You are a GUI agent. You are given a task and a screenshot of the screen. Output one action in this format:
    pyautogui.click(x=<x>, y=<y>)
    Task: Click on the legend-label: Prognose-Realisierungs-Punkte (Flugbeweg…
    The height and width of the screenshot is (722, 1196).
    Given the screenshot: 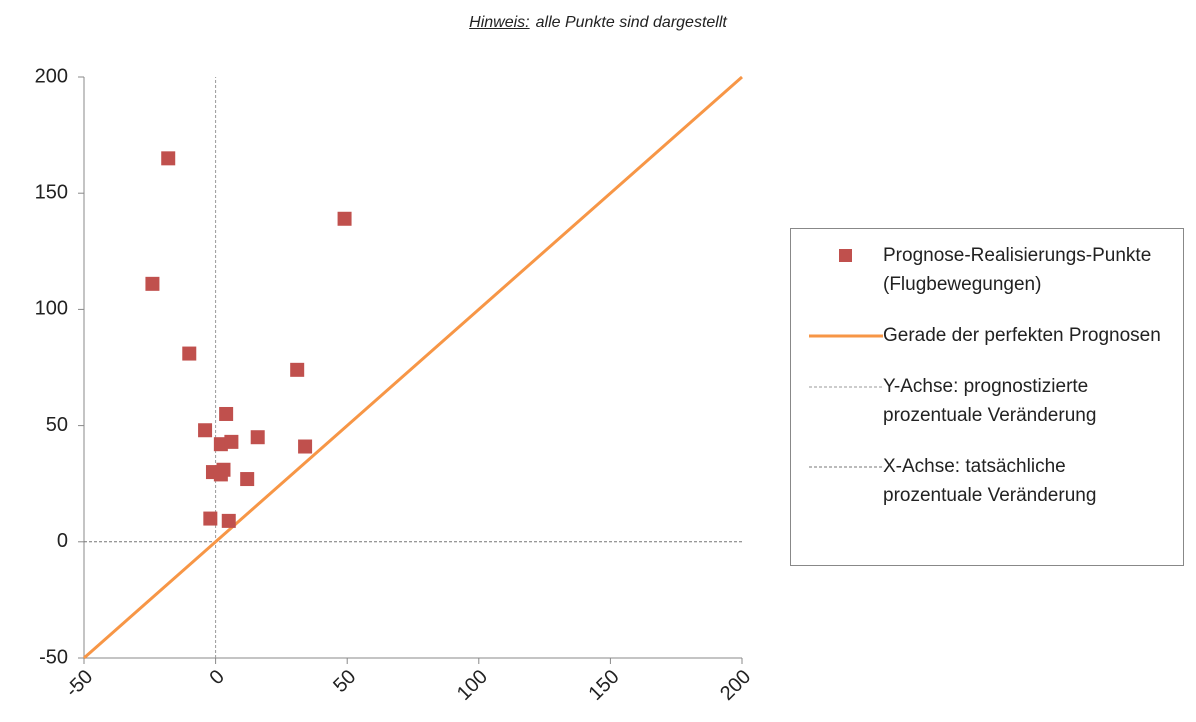 What is the action you would take?
    pyautogui.click(x=1017, y=270)
    